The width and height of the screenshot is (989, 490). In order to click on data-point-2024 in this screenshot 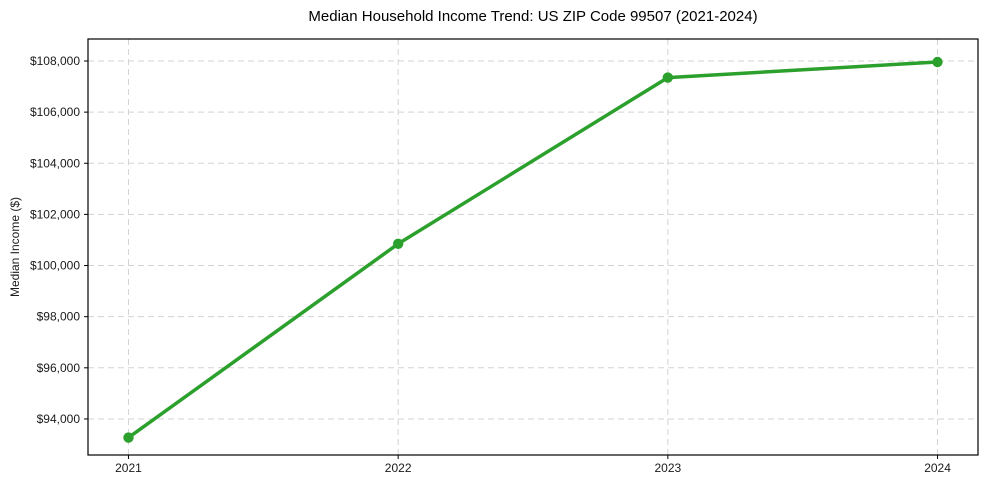, I will do `click(937, 62)`.